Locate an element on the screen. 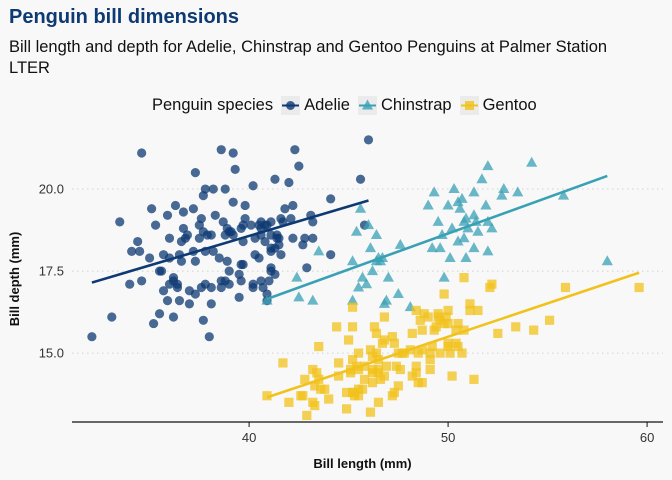 The height and width of the screenshot is (480, 672). legend-key-gentoo is located at coordinates (469, 105).